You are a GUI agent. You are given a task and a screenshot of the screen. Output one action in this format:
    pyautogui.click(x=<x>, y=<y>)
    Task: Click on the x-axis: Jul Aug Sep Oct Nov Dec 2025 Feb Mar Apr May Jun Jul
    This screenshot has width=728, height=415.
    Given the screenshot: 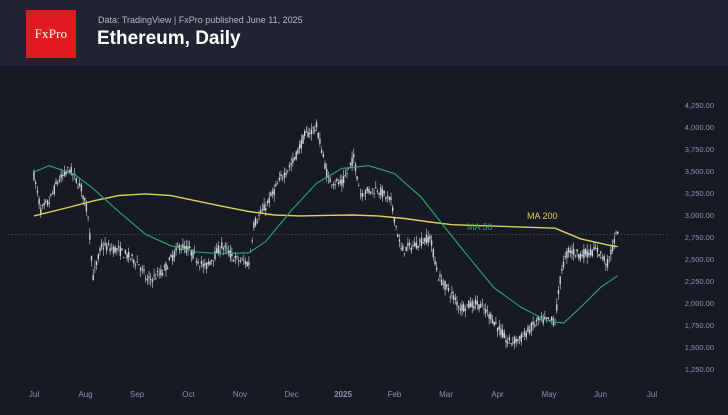 What is the action you would take?
    pyautogui.click(x=343, y=394)
    